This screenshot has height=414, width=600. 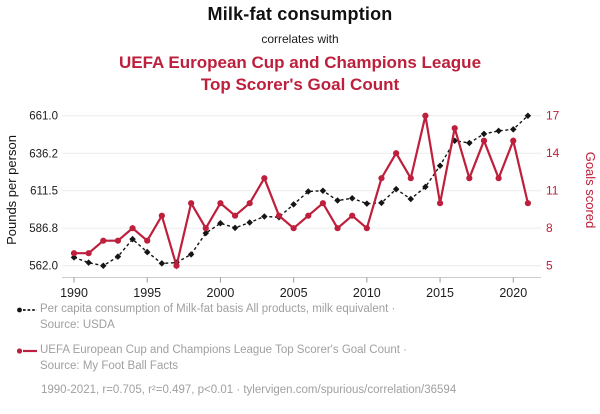 I want to click on left-tick-label: 611.5, so click(x=44, y=192).